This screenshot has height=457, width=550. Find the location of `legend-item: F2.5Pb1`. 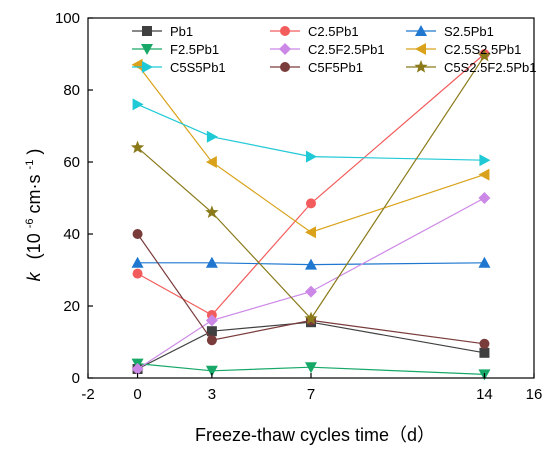

legend-item: F2.5Pb1 is located at coordinates (175, 49).